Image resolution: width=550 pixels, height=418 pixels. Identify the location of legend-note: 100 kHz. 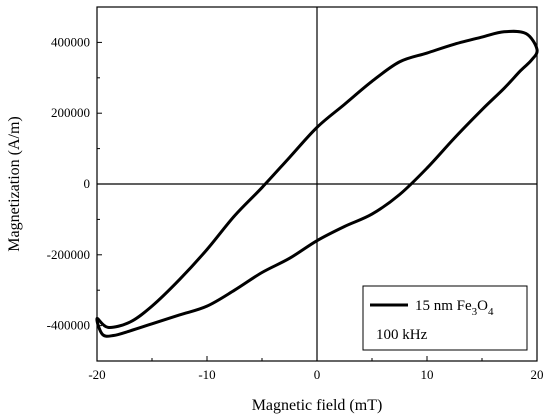
(402, 335).